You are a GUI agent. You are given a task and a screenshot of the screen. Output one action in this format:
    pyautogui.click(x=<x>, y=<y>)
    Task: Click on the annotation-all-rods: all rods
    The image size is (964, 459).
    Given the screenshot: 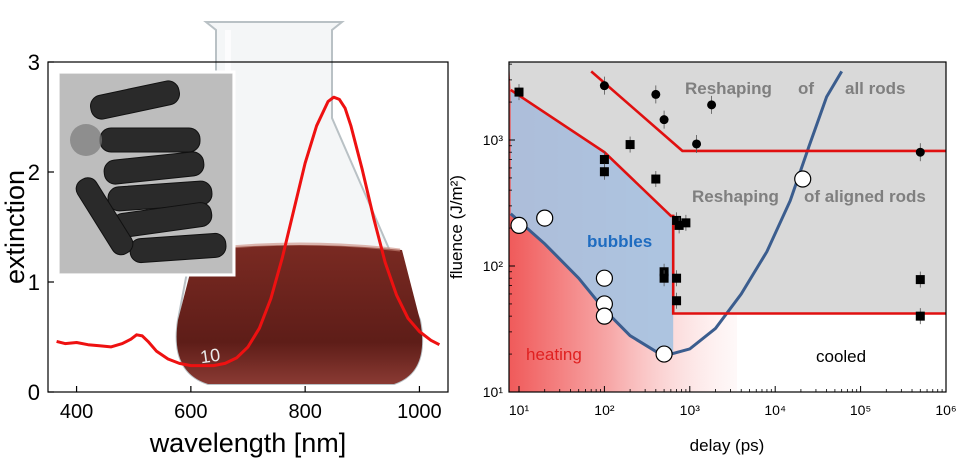 What is the action you would take?
    pyautogui.click(x=875, y=88)
    